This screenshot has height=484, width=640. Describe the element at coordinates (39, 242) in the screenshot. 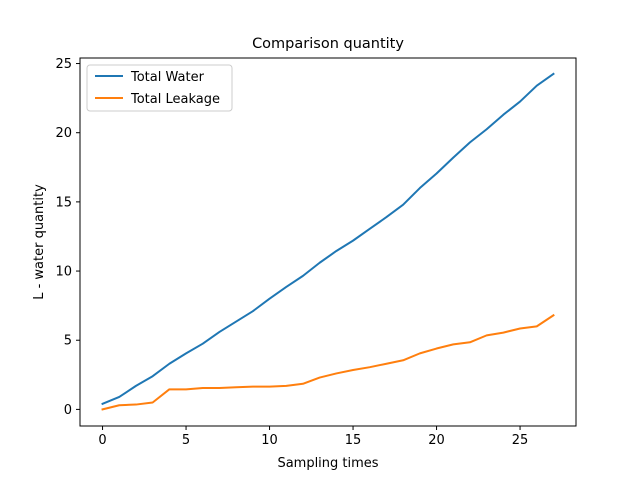

I see `y-axis-label: L - water quantity` at that location.